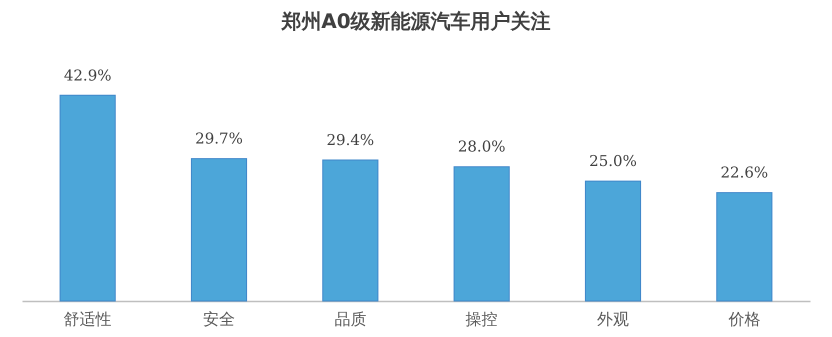 This screenshot has height=337, width=832. Describe the element at coordinates (613, 161) in the screenshot. I see `data-label: 25.0%` at that location.